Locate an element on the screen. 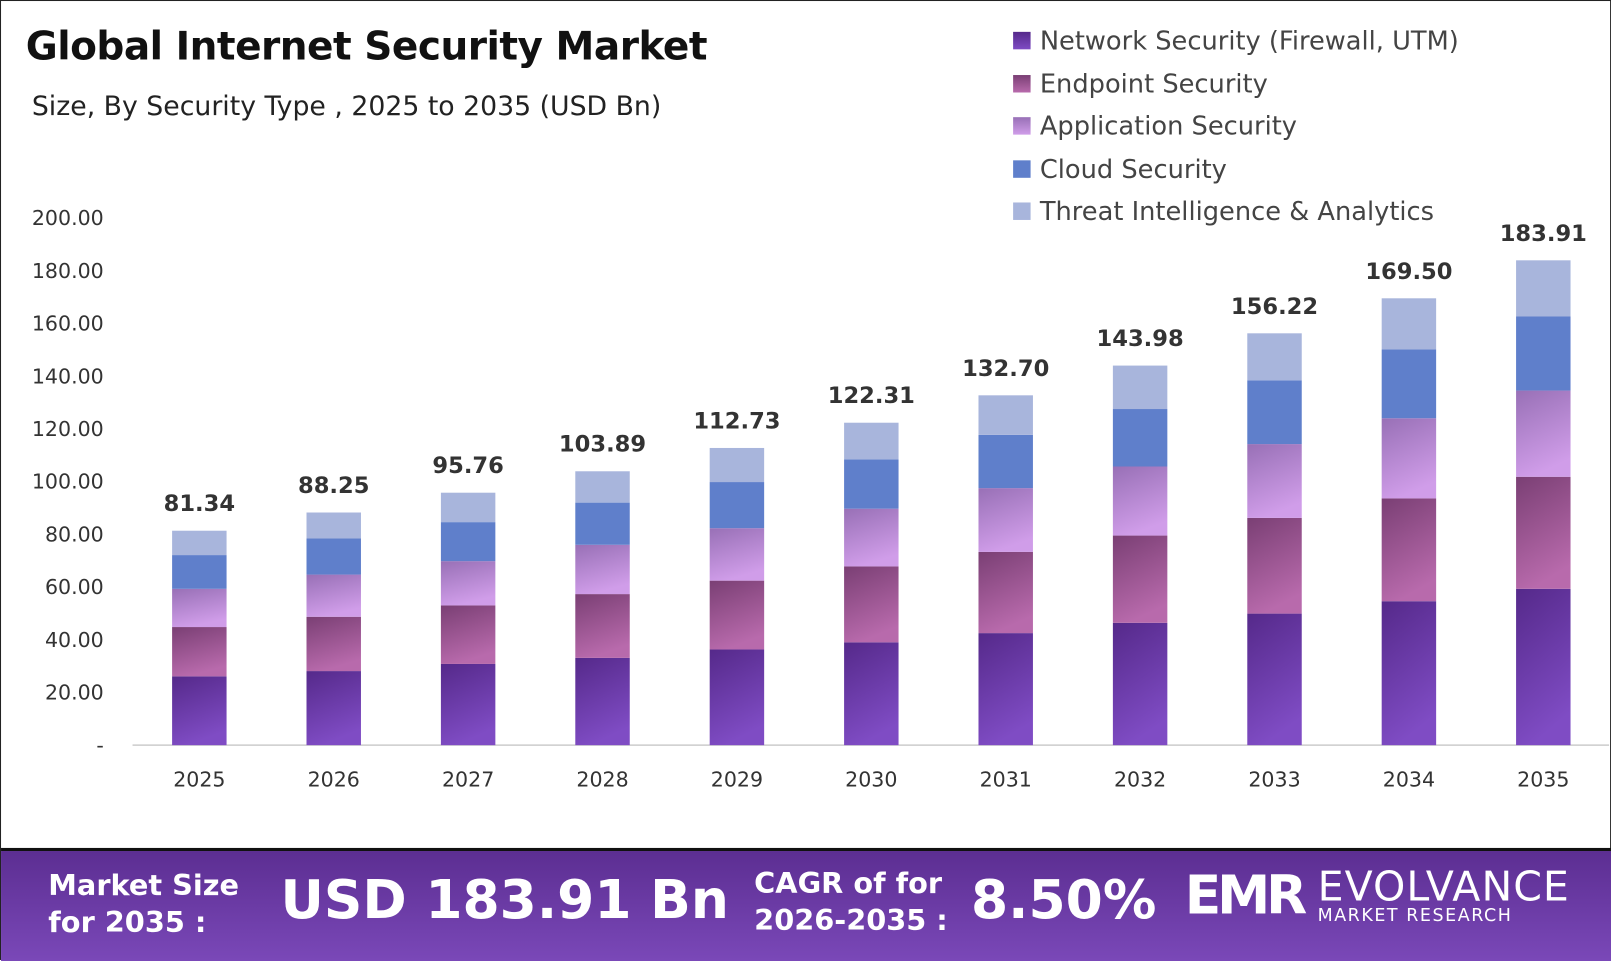 The height and width of the screenshot is (961, 1611). x-tick-label: 2035 is located at coordinates (1543, 779).